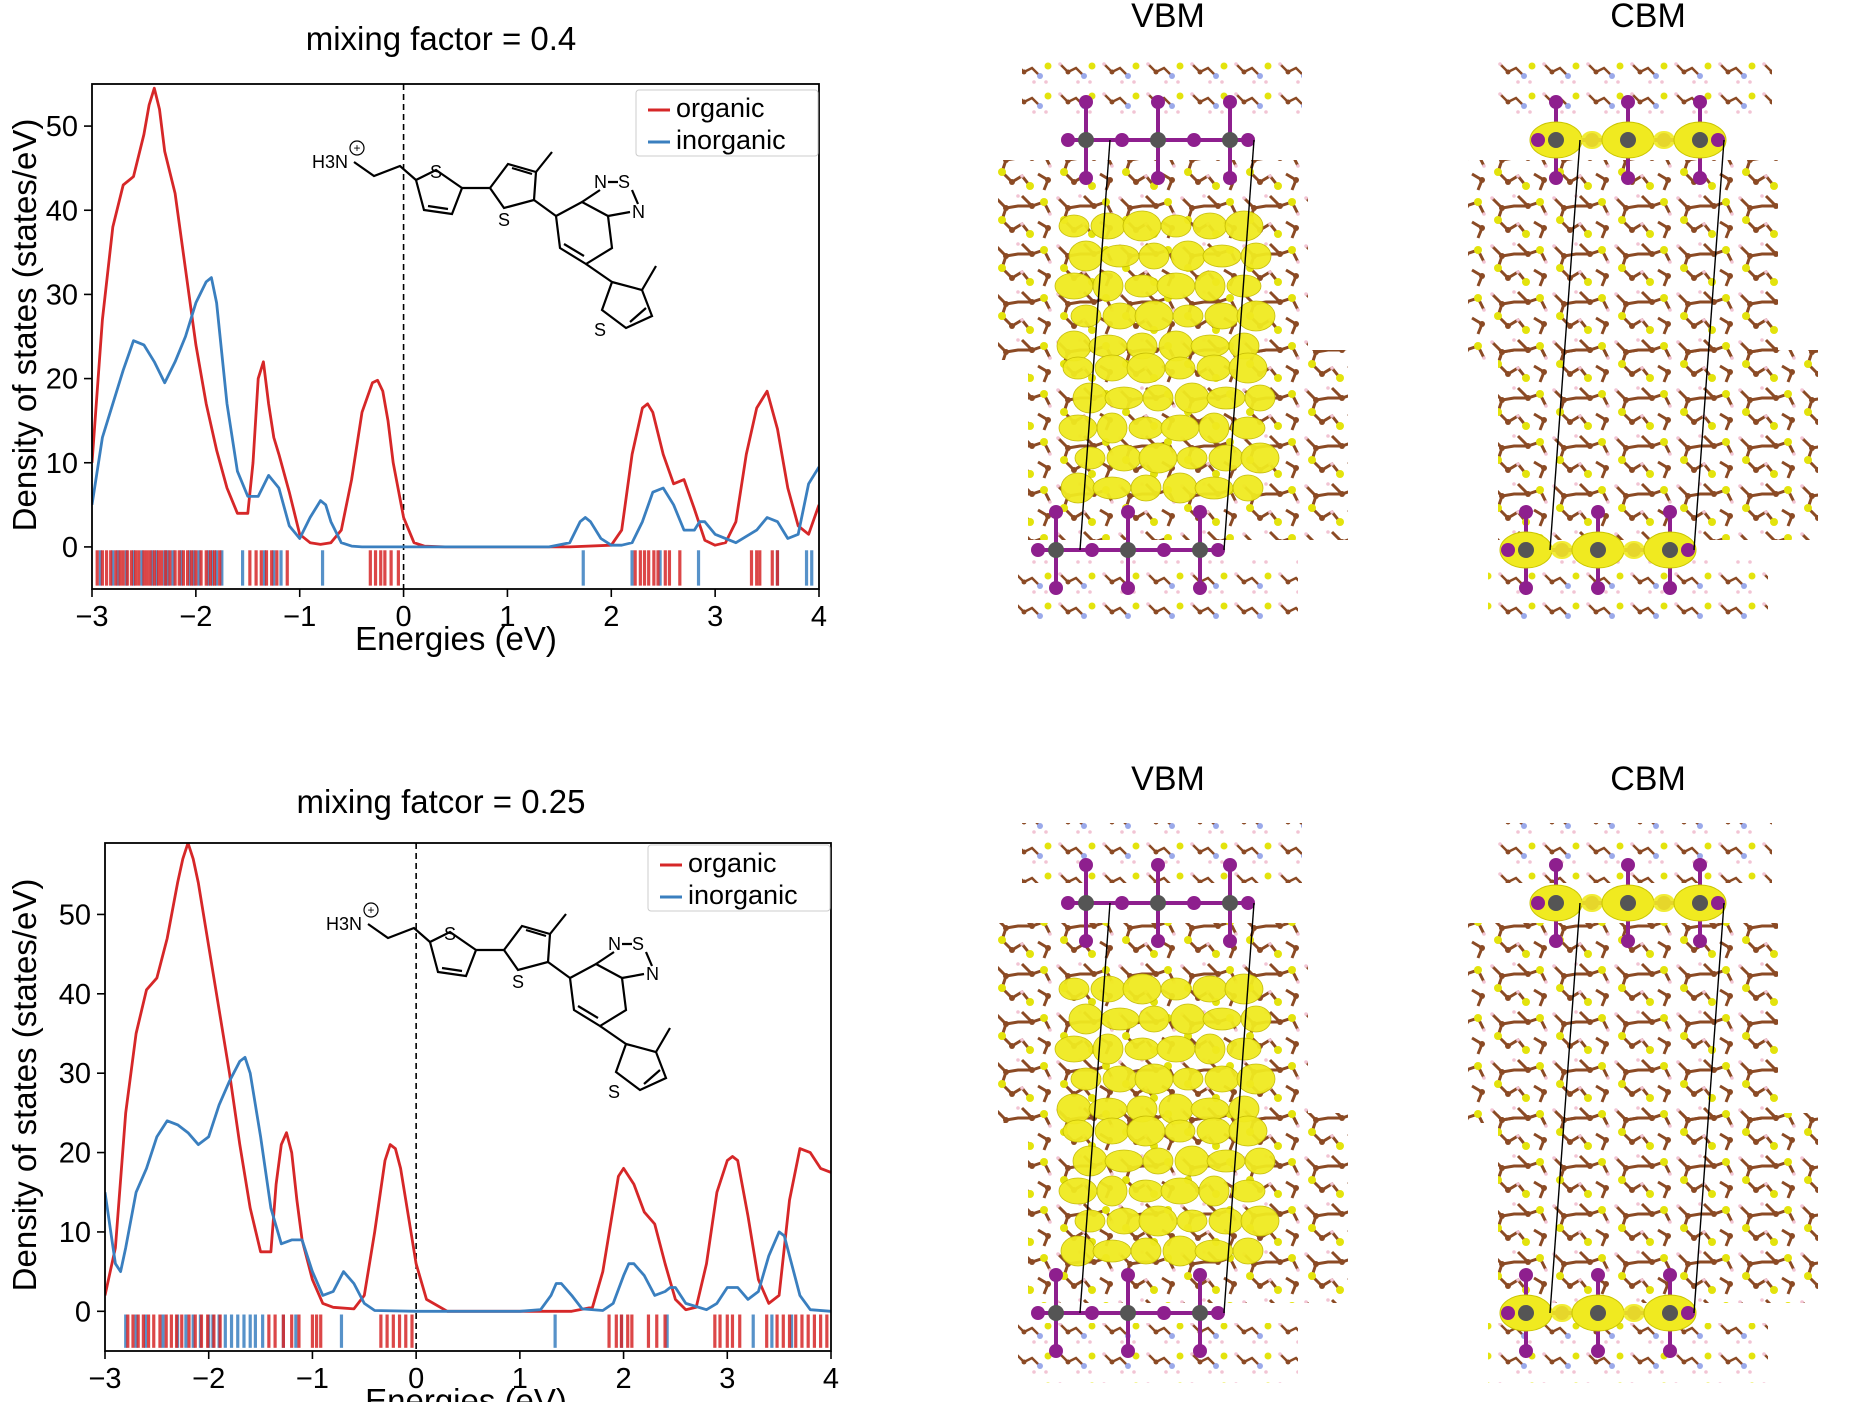 The height and width of the screenshot is (1402, 1864). What do you see at coordinates (831, 1379) in the screenshot?
I see `x-tick-label: 4` at bounding box center [831, 1379].